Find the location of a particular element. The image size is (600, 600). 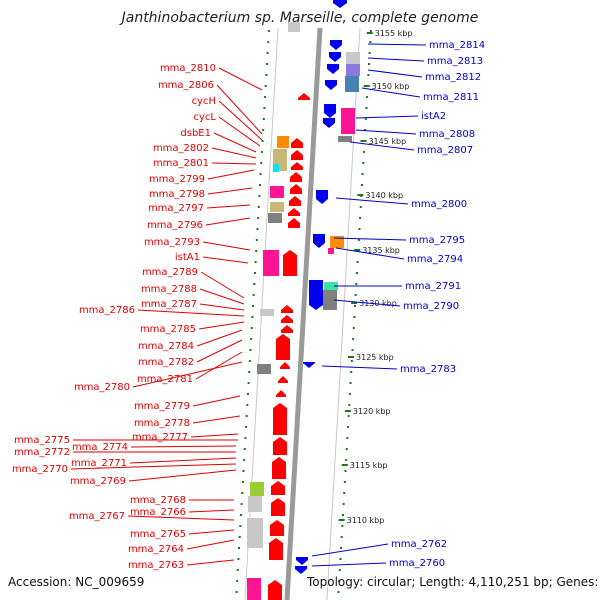

left-gene-label: mma_2802 is located at coordinates (181, 148).